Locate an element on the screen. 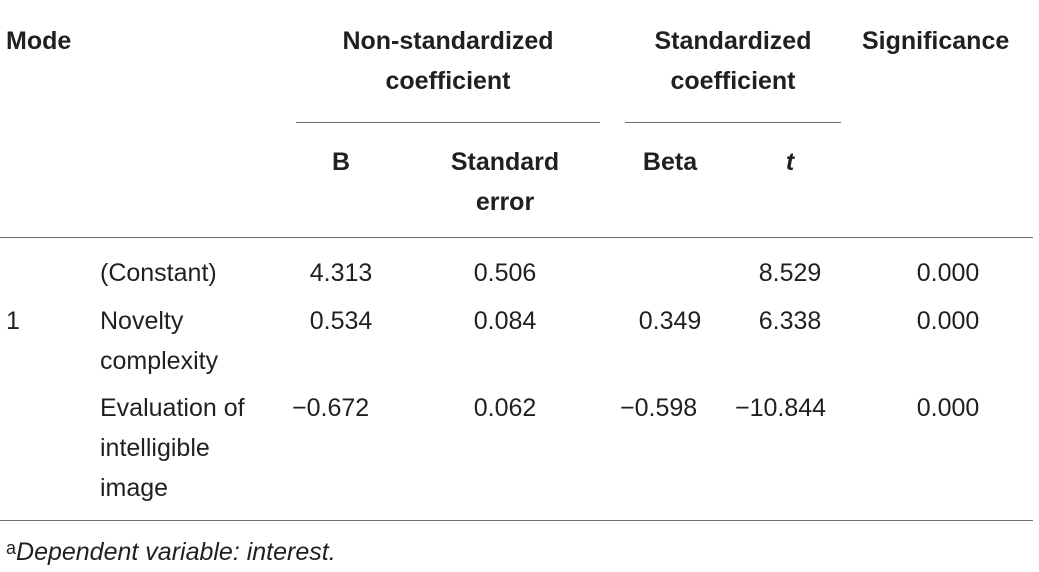 This screenshot has width=1039, height=572. header-standardized: Standardized coefficient is located at coordinates (733, 61).